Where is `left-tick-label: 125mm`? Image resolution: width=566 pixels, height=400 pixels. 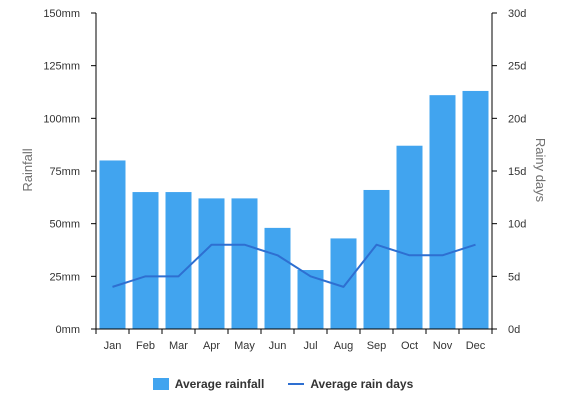 left-tick-label: 125mm is located at coordinates (61, 67).